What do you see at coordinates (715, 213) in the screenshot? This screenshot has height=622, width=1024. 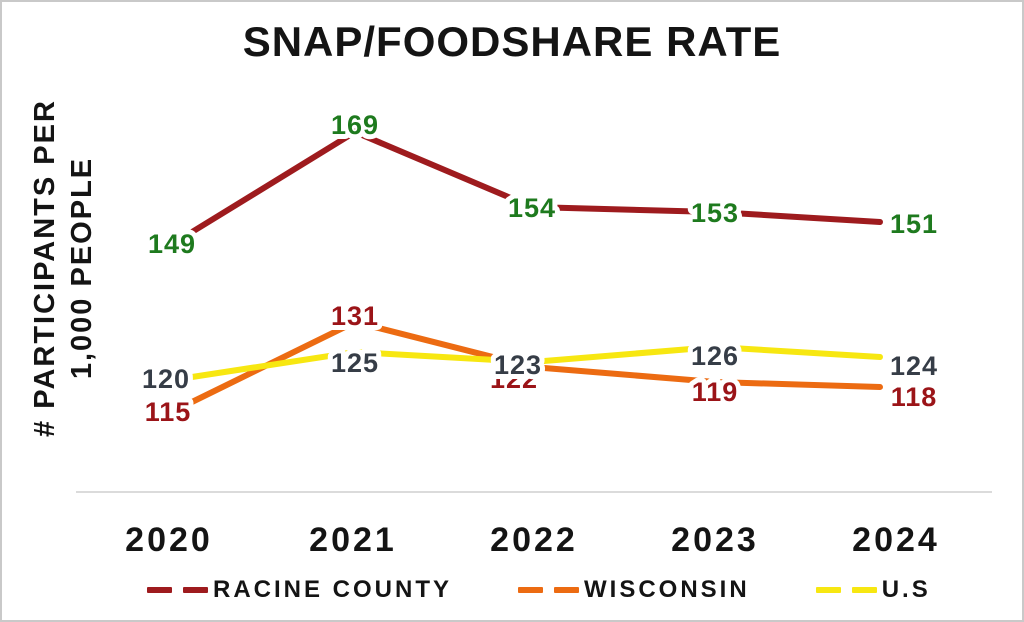 I see `data-label-racine-county-2023: 153` at bounding box center [715, 213].